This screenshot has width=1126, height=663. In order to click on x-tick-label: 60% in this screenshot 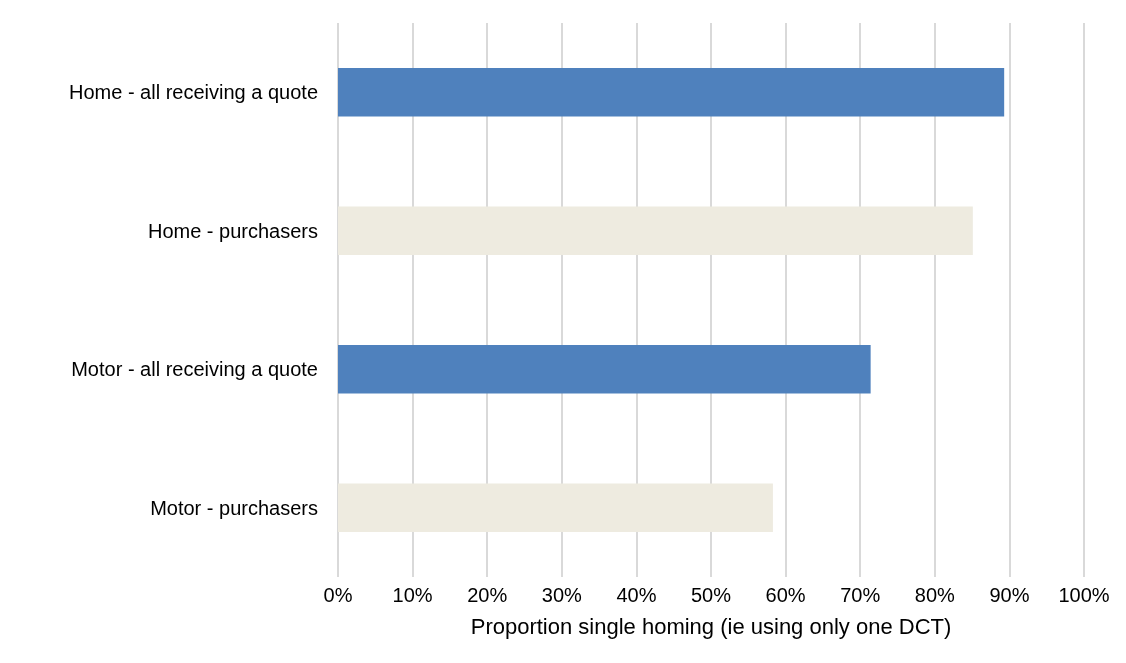, I will do `click(785, 595)`.